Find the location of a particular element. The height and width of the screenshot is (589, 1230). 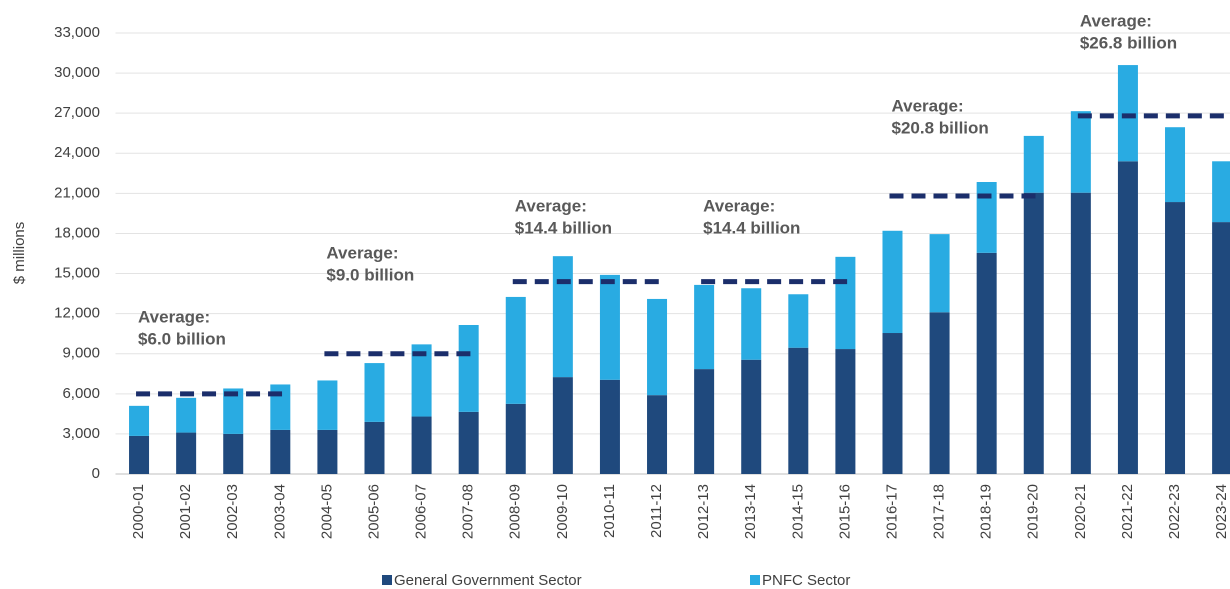

x-tick-label: 2009-10 is located at coordinates (562, 511).